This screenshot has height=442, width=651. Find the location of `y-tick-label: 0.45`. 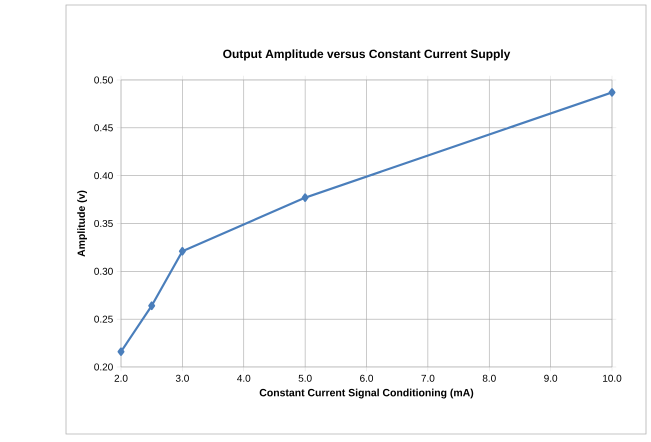

y-tick-label: 0.45 is located at coordinates (103, 128).